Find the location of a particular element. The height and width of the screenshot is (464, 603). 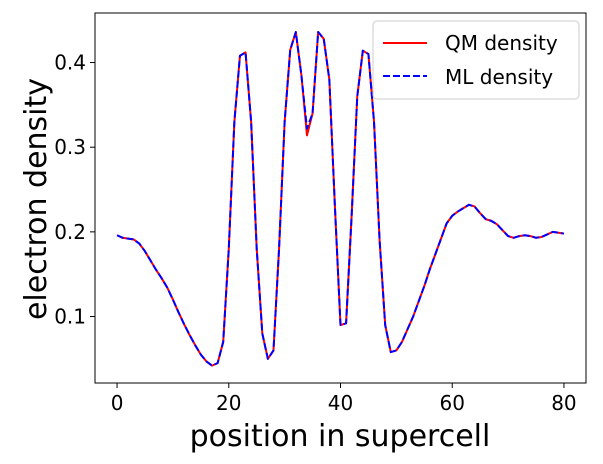

x-axis: 0 20 40 60 80 is located at coordinates (344, 399).